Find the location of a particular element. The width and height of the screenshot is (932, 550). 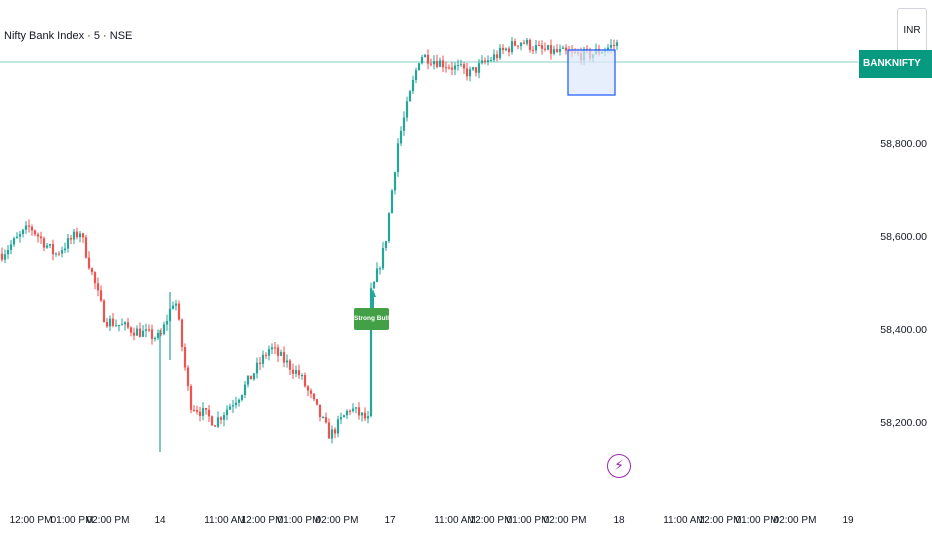

signal-arrow is located at coordinates (373, 293).